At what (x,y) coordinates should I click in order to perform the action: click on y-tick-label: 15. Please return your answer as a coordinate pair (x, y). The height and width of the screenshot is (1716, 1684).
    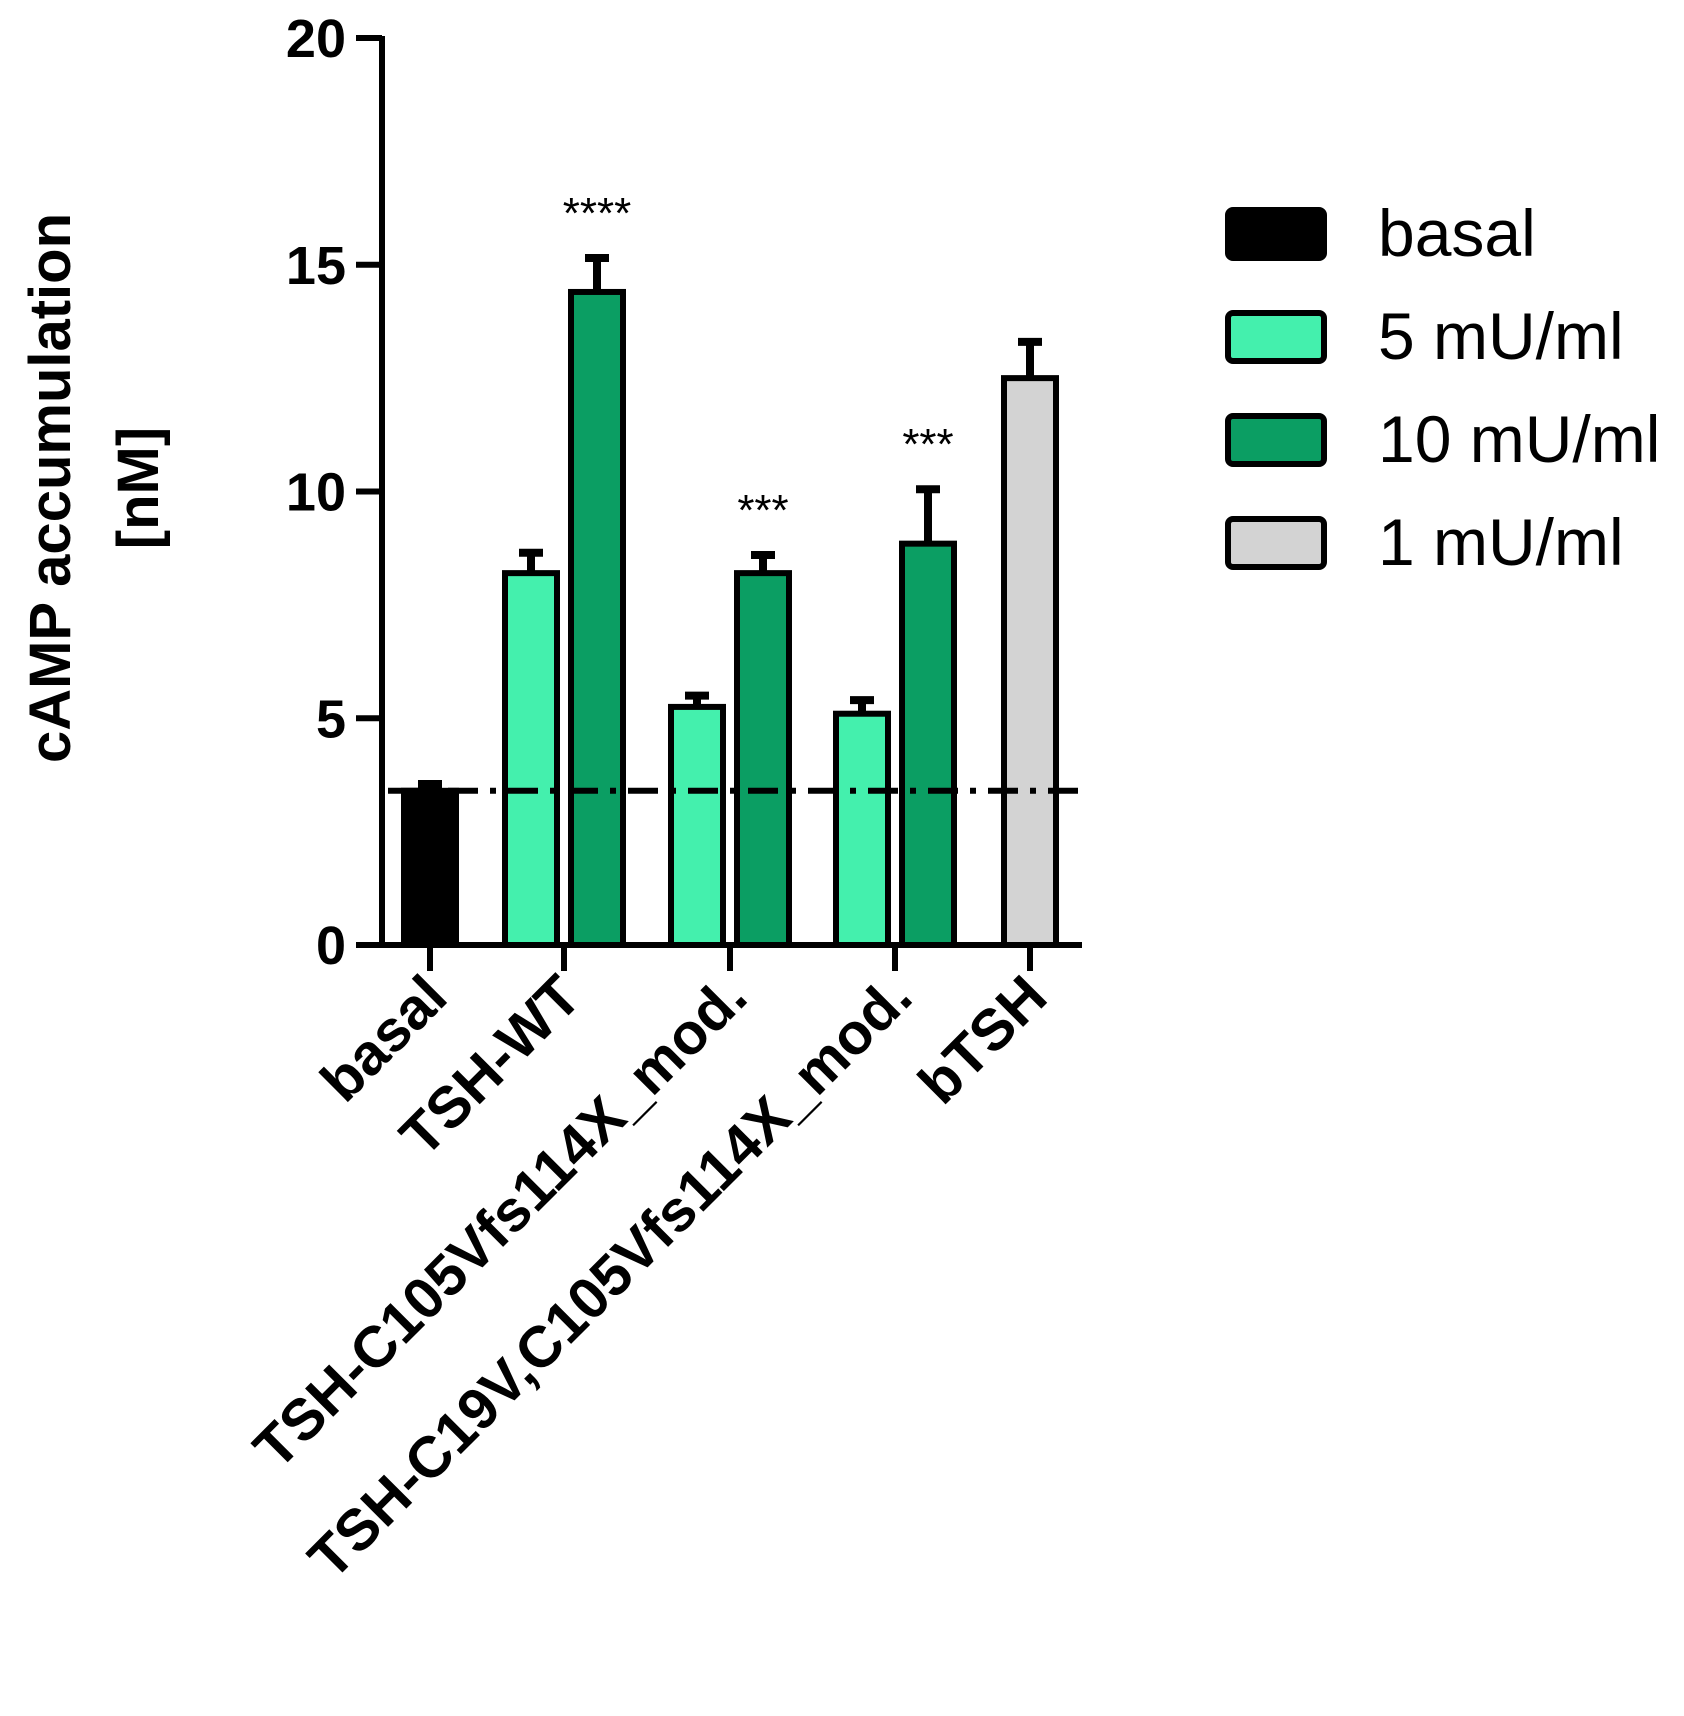
    Looking at the image, I should click on (316, 266).